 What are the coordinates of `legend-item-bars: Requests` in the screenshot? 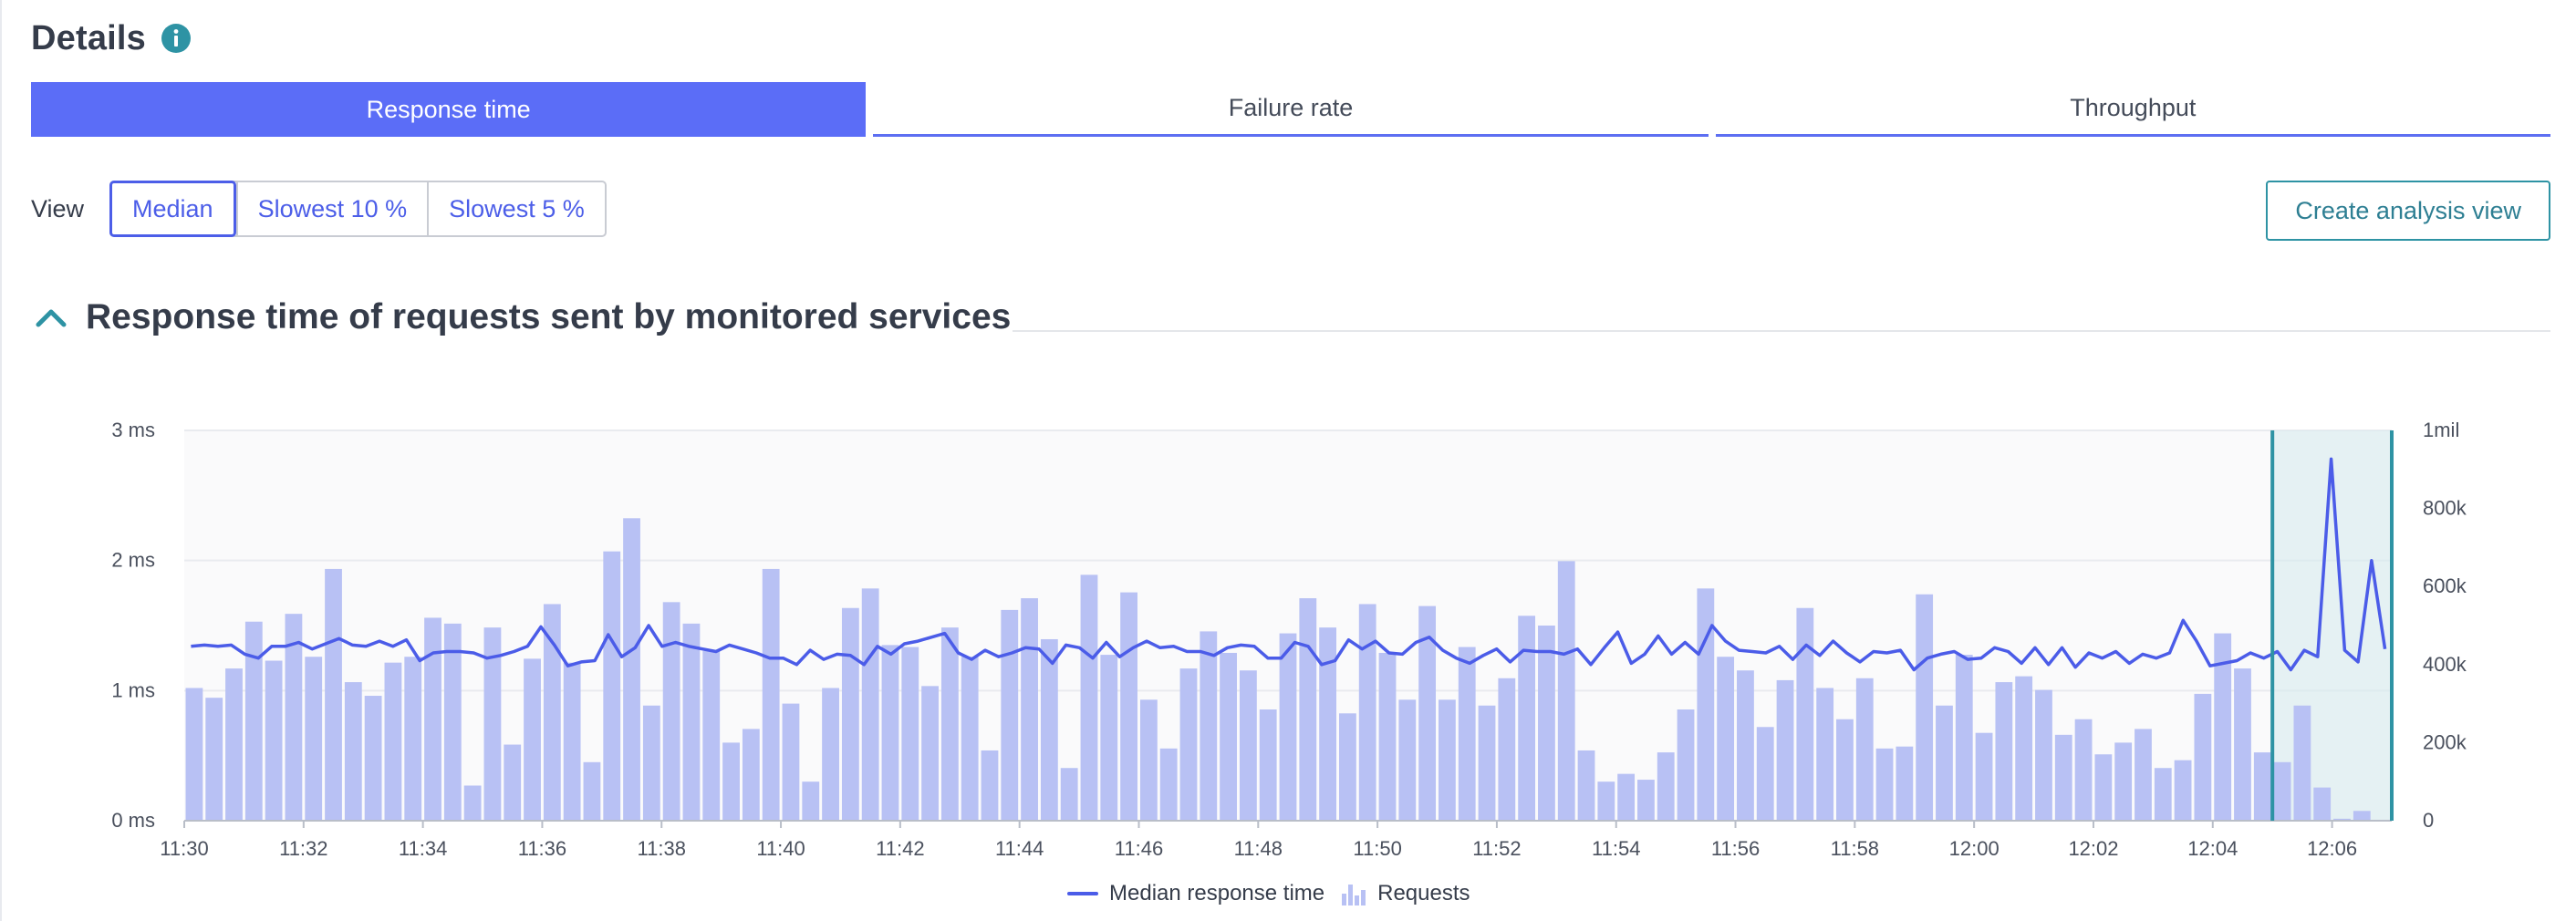 It's located at (1405, 894).